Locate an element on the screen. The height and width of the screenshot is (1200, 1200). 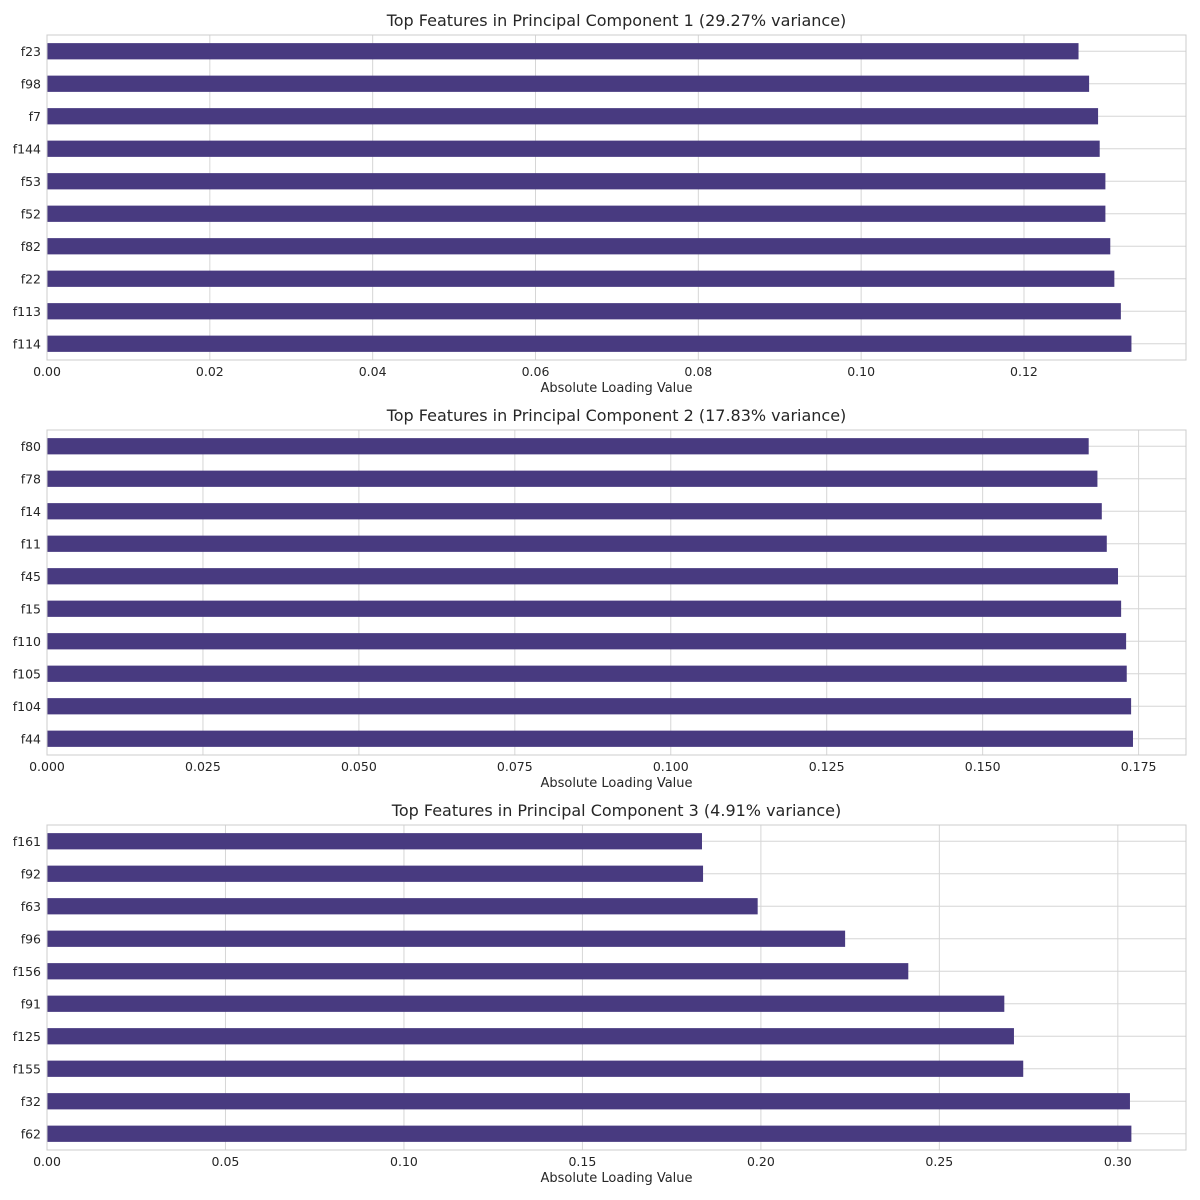
bar-f98 is located at coordinates (568, 83).